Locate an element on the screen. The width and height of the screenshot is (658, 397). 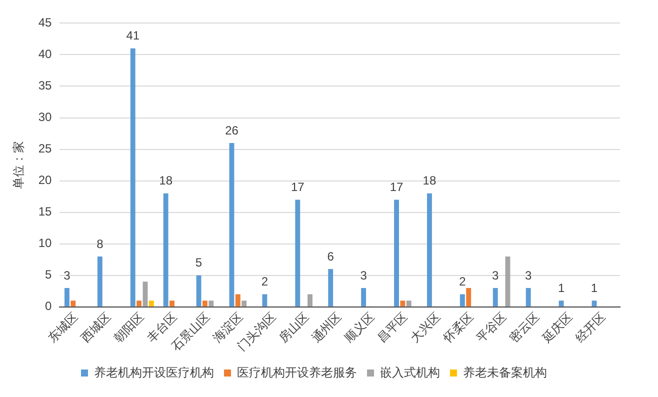
x-tick-label: 平谷区 is located at coordinates (492, 327).